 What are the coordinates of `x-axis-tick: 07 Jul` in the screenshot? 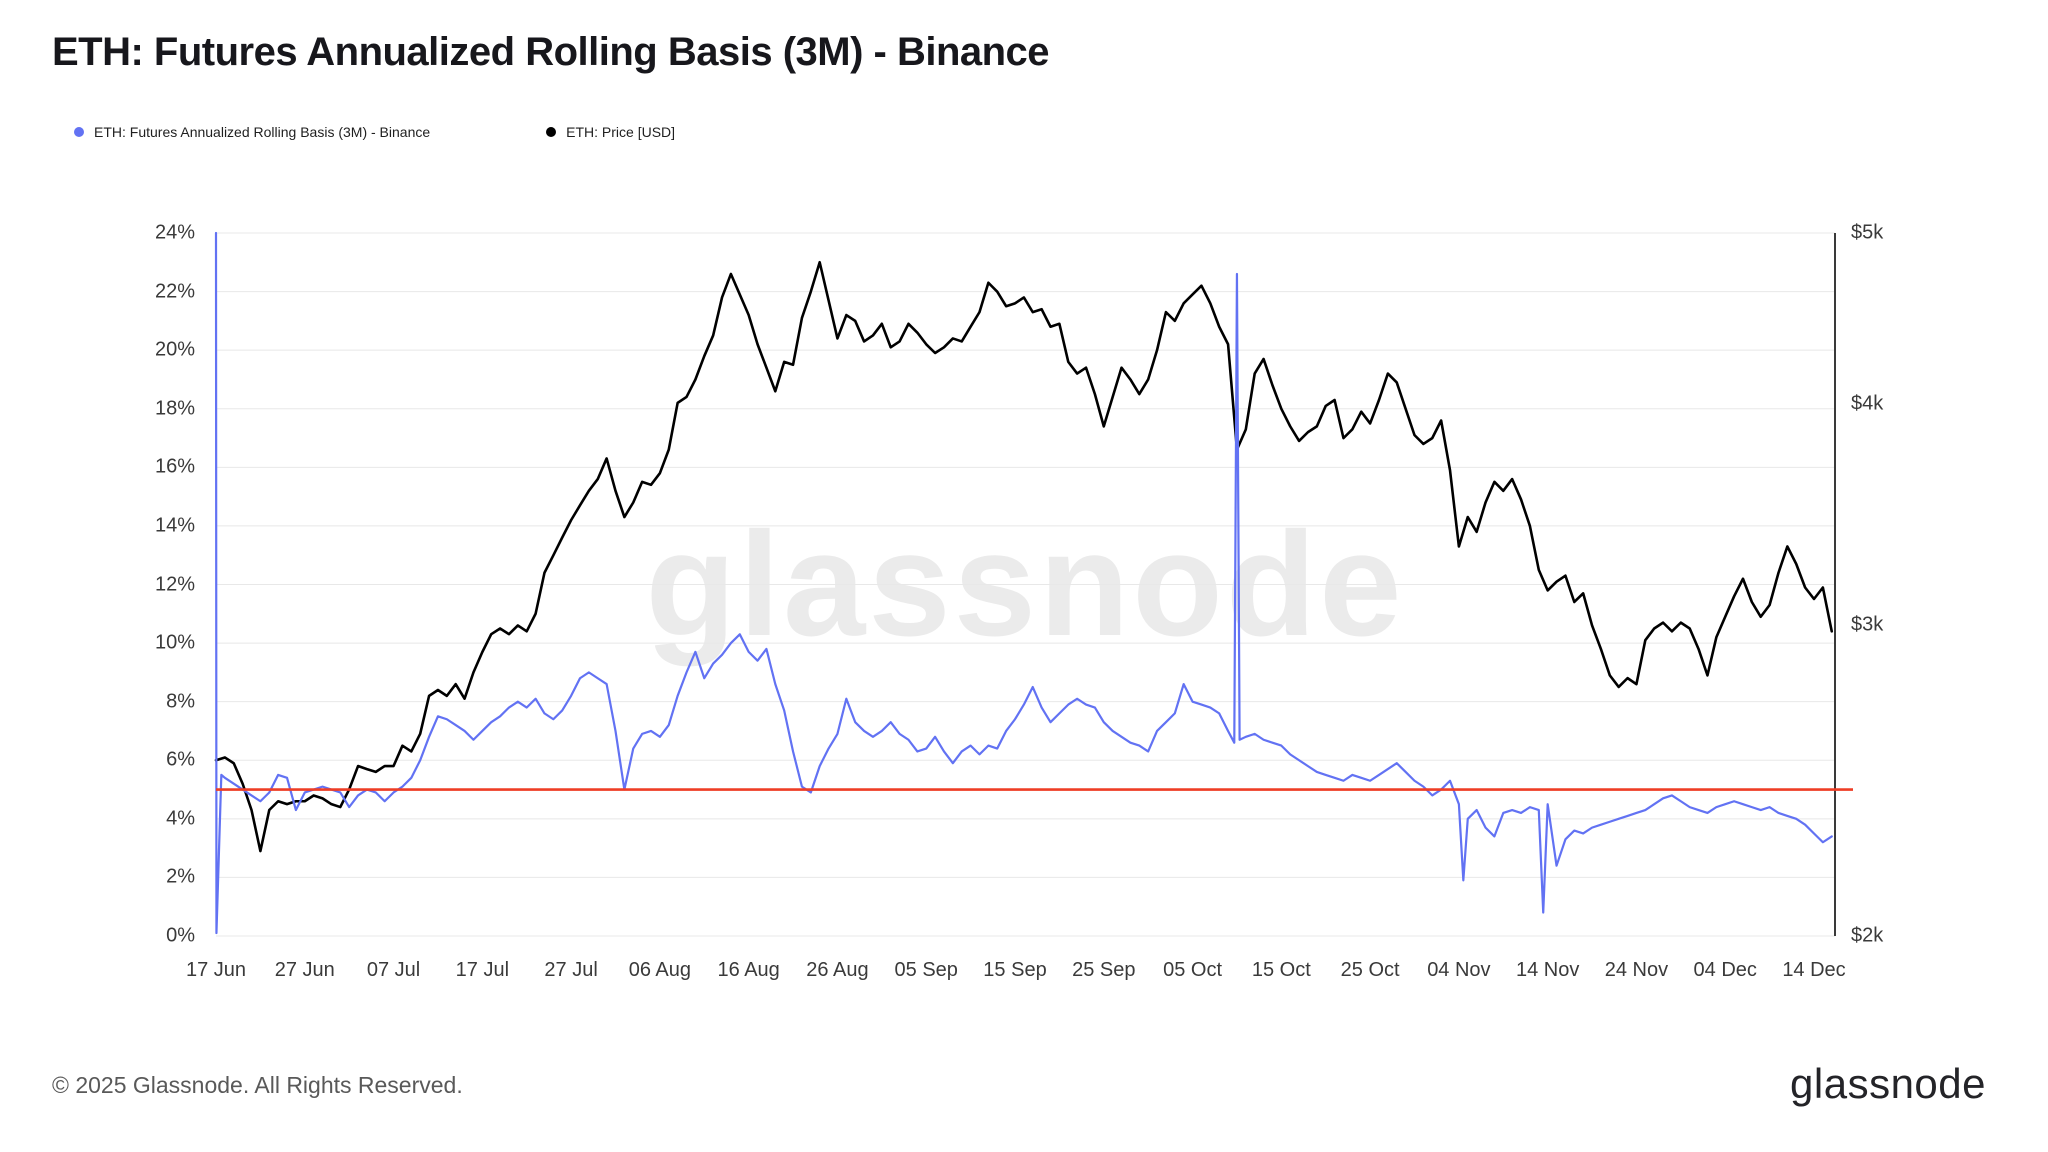 It's located at (393, 970).